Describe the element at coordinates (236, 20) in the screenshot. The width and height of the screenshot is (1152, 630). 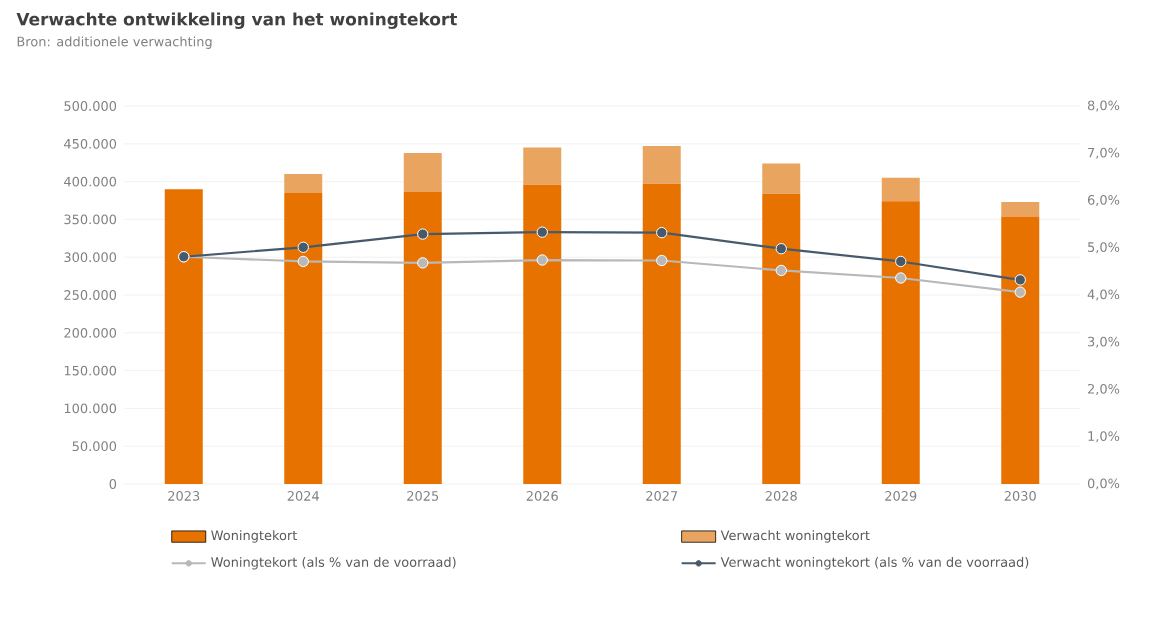
I see `chart-title: Verwachte ontwikkeling van het woningtekort` at that location.